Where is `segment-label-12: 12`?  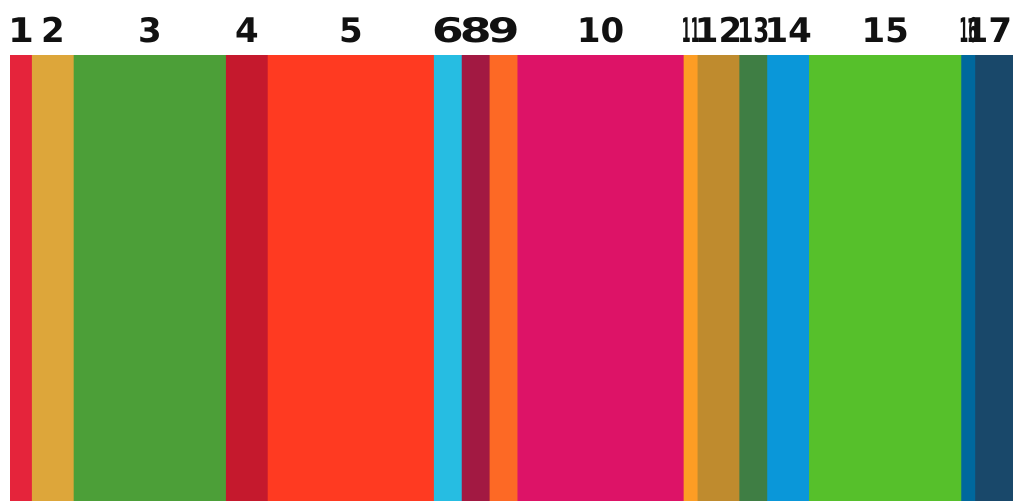
segment-label-12: 12 is located at coordinates (718, 31).